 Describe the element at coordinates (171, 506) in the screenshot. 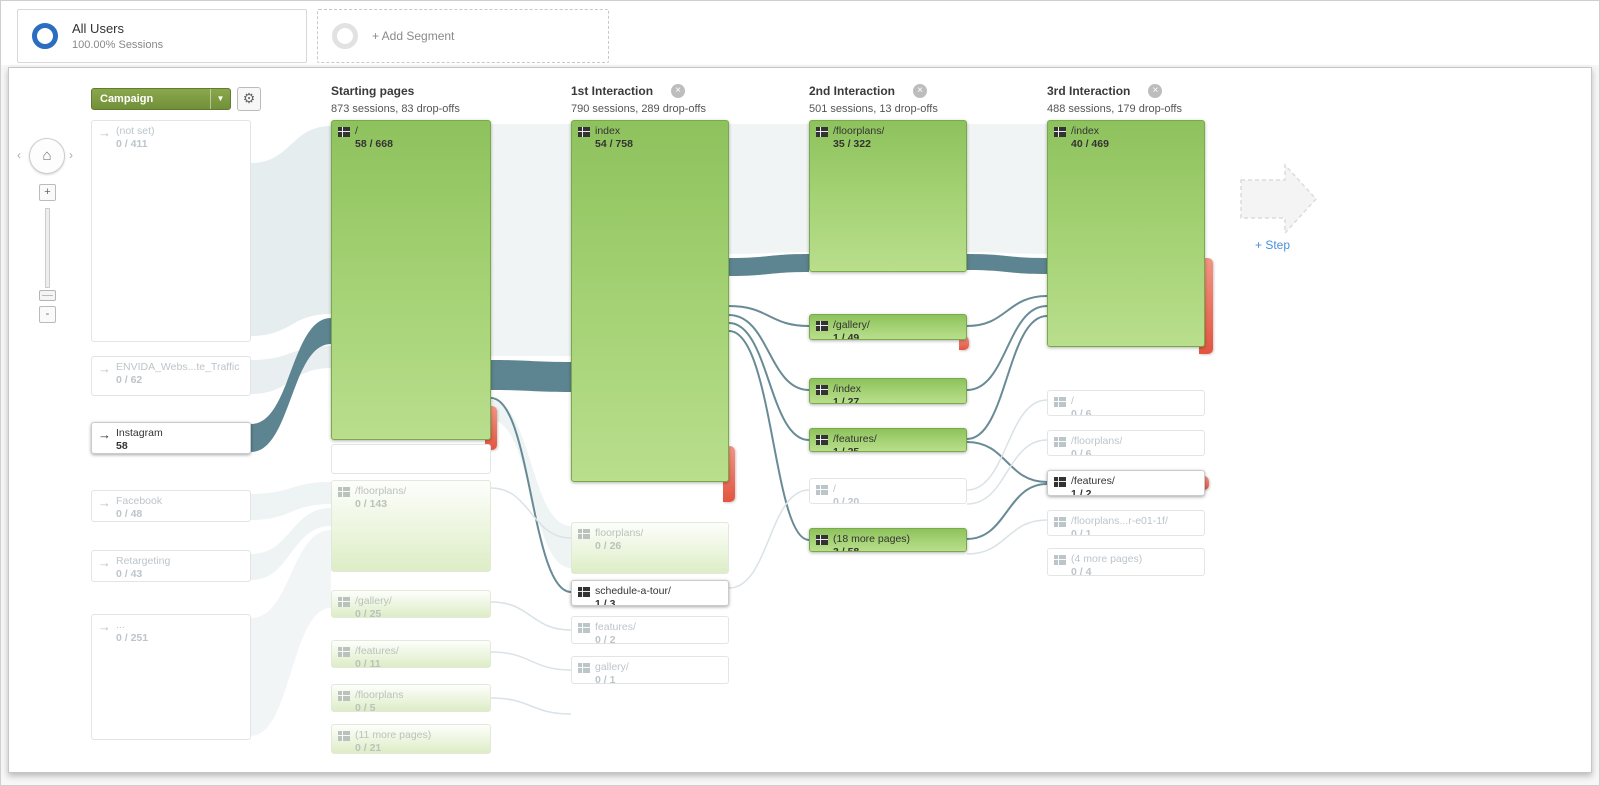

I see `flow-node-campaign-facebook: → Facebook 0 / 48` at that location.